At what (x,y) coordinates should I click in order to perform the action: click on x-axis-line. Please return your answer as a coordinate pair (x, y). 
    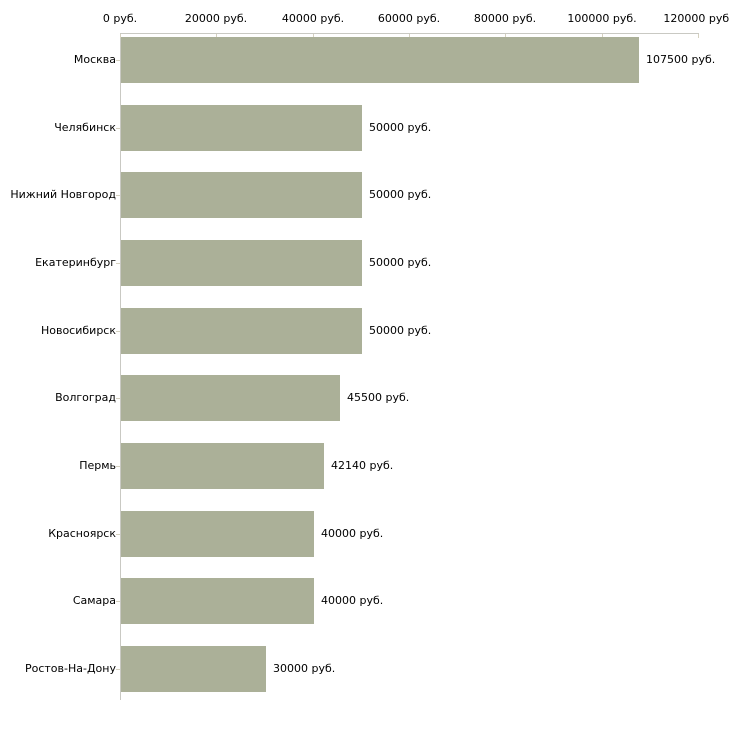
    Looking at the image, I should click on (409, 33).